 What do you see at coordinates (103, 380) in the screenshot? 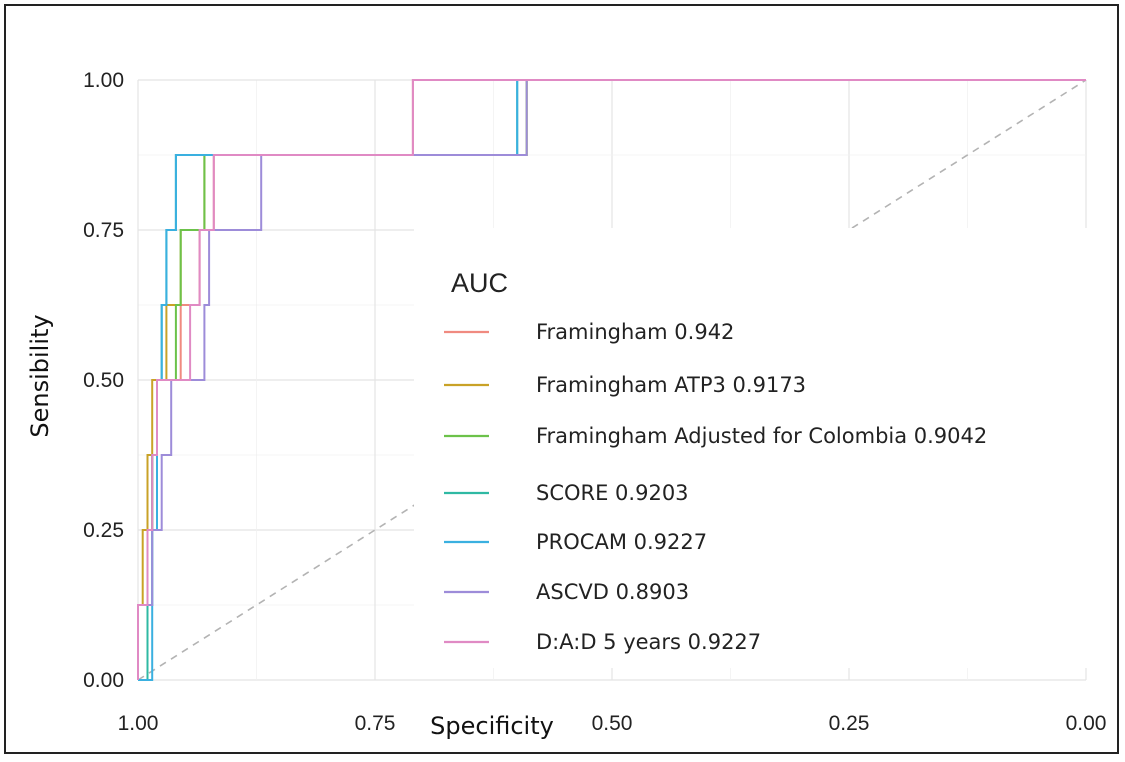
I see `y-tick-label: 0.50` at bounding box center [103, 380].